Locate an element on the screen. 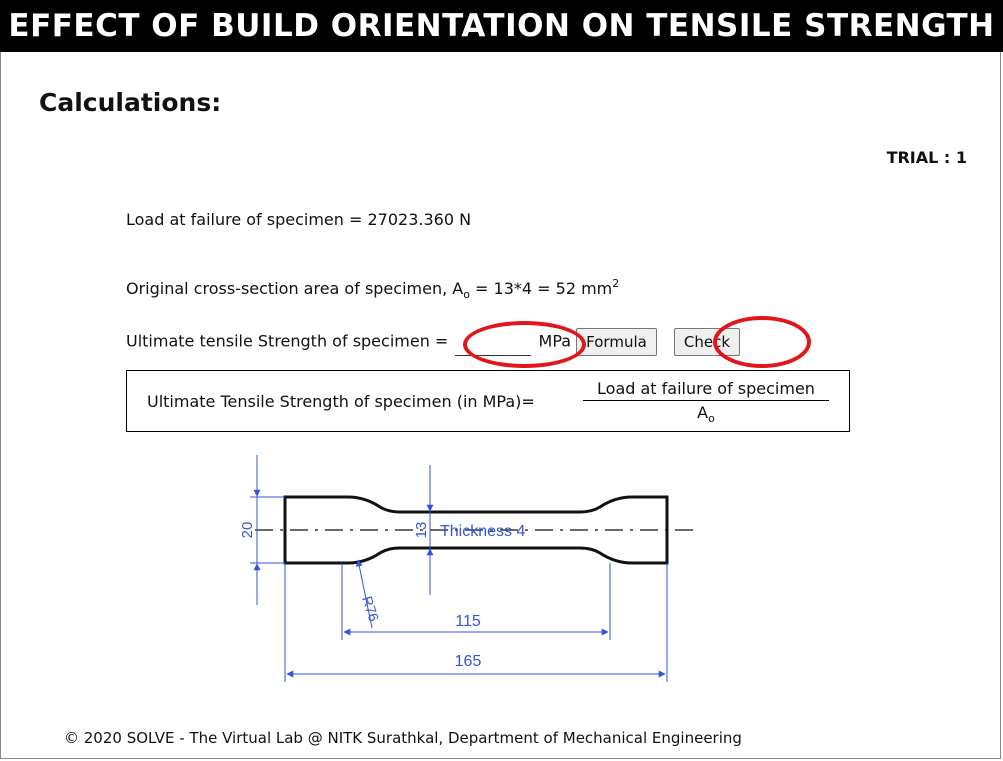 The width and height of the screenshot is (1003, 761). uts-label: Ultimate tensile Strength of specimen = is located at coordinates (287, 341).